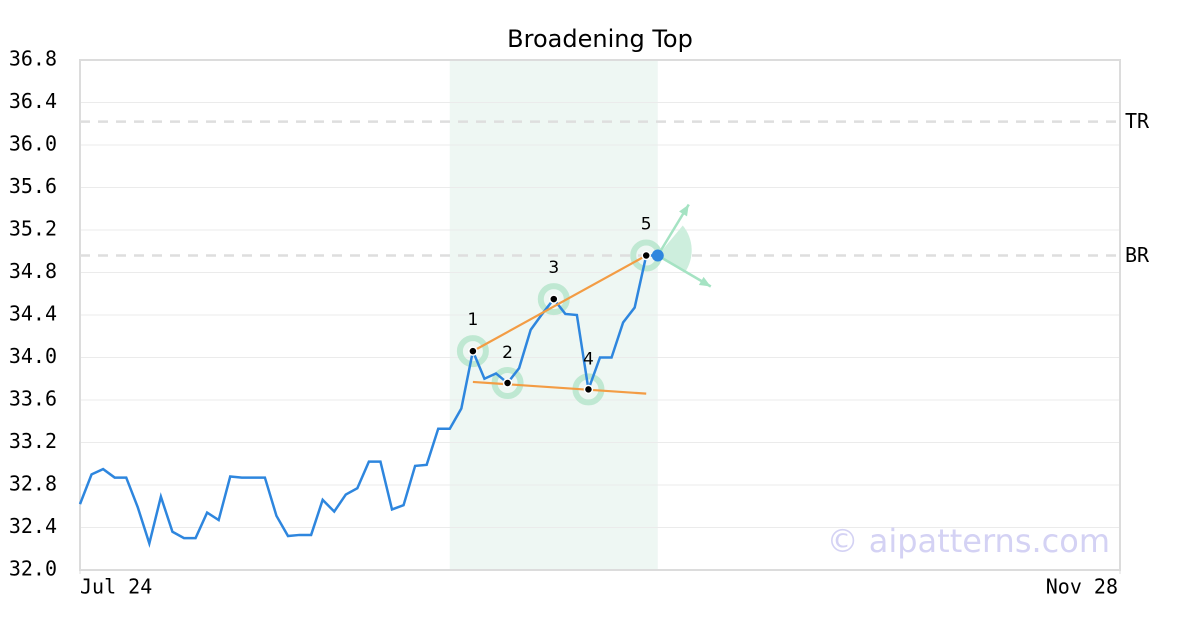 The image size is (1200, 630). Describe the element at coordinates (33, 484) in the screenshot. I see `y-tick-label: 32.8` at that location.